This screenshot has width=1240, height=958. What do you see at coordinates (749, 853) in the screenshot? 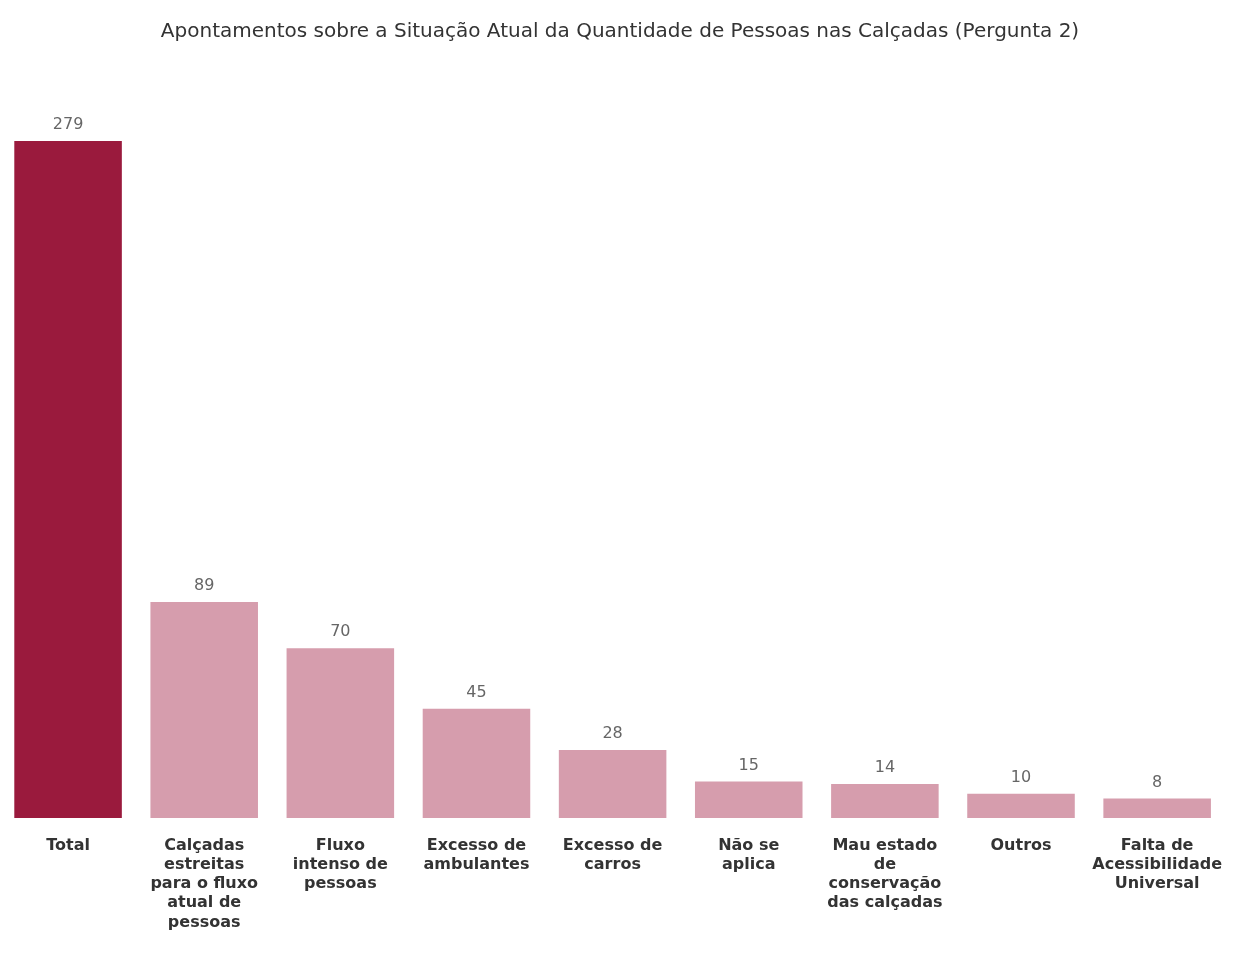
I see `x-tick-label: Não se aplica` at bounding box center [749, 853].